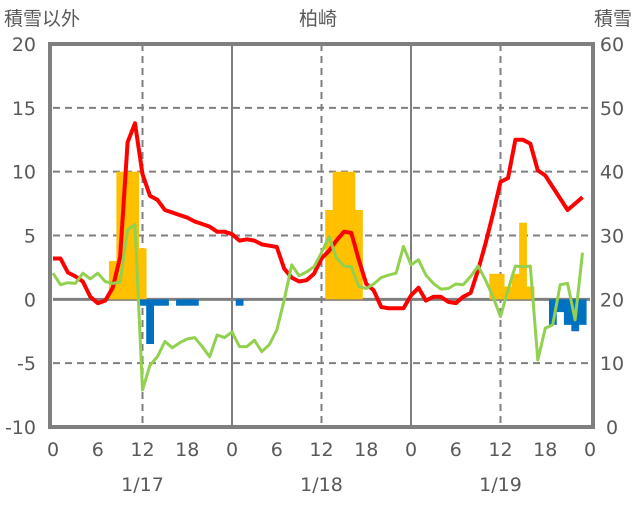 The image size is (636, 505). What do you see at coordinates (26, 364) in the screenshot?
I see `y-left-tick-label: -5` at bounding box center [26, 364].